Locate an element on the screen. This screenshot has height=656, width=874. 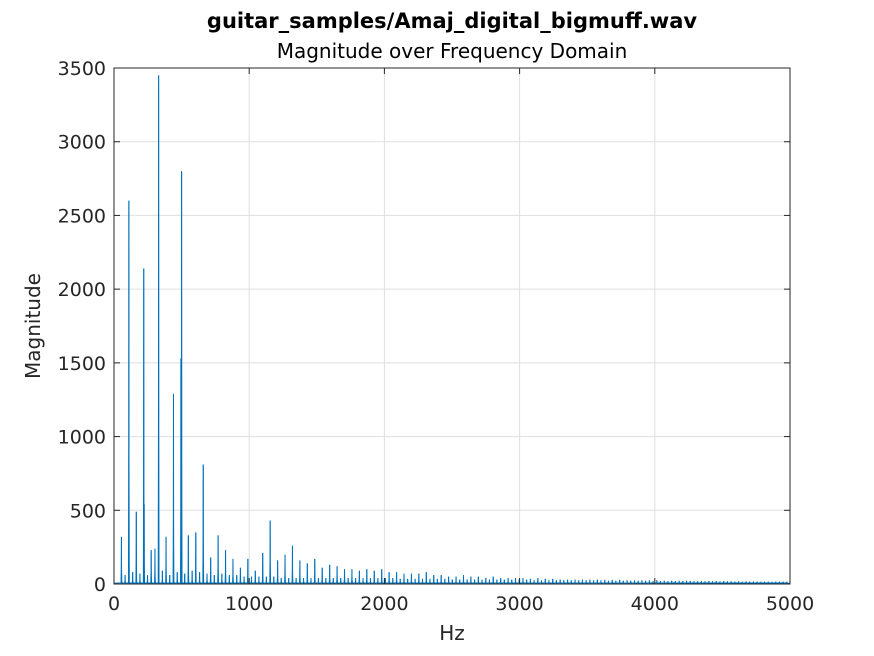
y-axis-label: Magnitude is located at coordinates (33, 326).